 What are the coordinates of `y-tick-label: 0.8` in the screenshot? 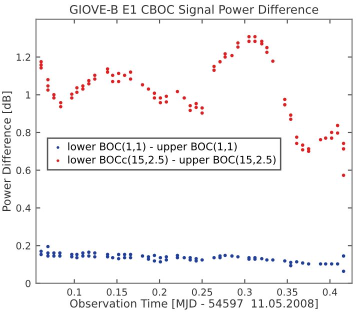 It's located at (23, 132).